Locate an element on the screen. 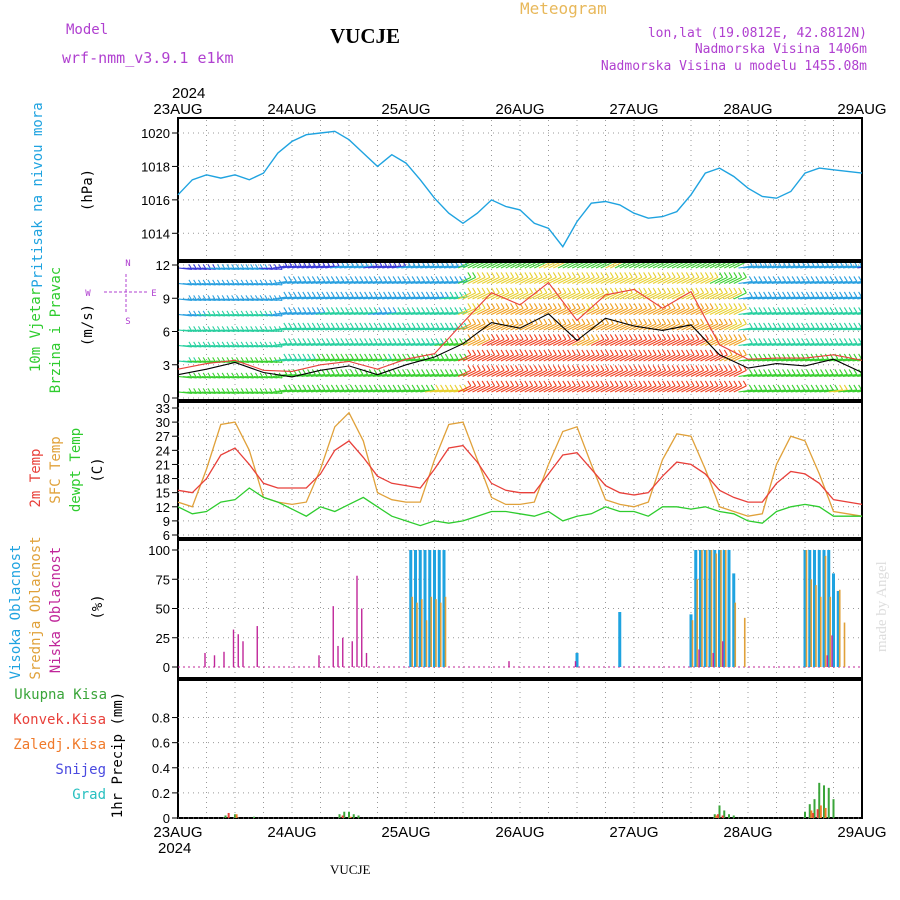 This screenshot has height=900, width=900. y-tick-label: 1014 is located at coordinates (155, 233).